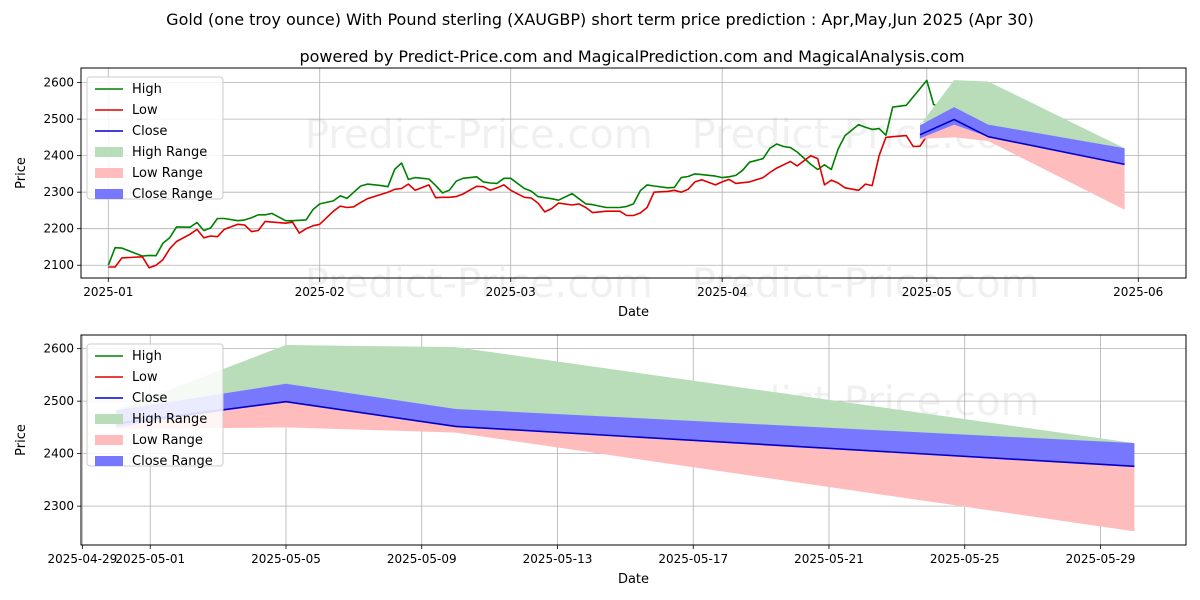 The image size is (1200, 600). I want to click on x-tick-label: 2025-03, so click(511, 292).